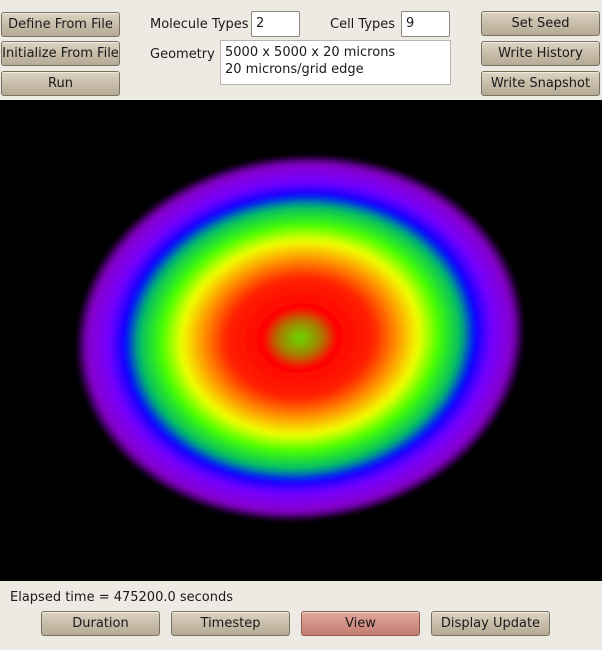  Describe the element at coordinates (540, 53) in the screenshot. I see `write-history-button: Write History` at that location.